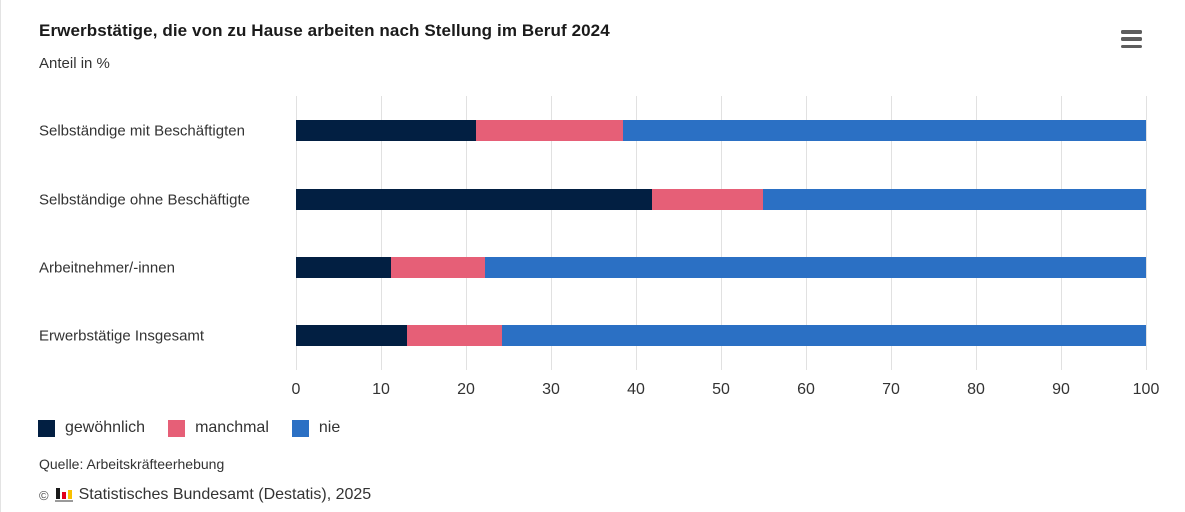 This screenshot has width=1185, height=512. Describe the element at coordinates (225, 494) in the screenshot. I see `copyright-text: Statistisches Bundesamt (Destatis), 2025` at that location.